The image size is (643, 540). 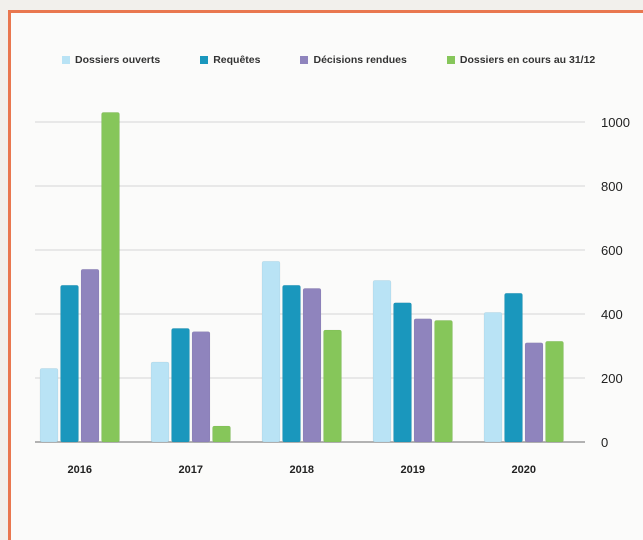 I want to click on bar-2020-s2, so click(x=534, y=392).